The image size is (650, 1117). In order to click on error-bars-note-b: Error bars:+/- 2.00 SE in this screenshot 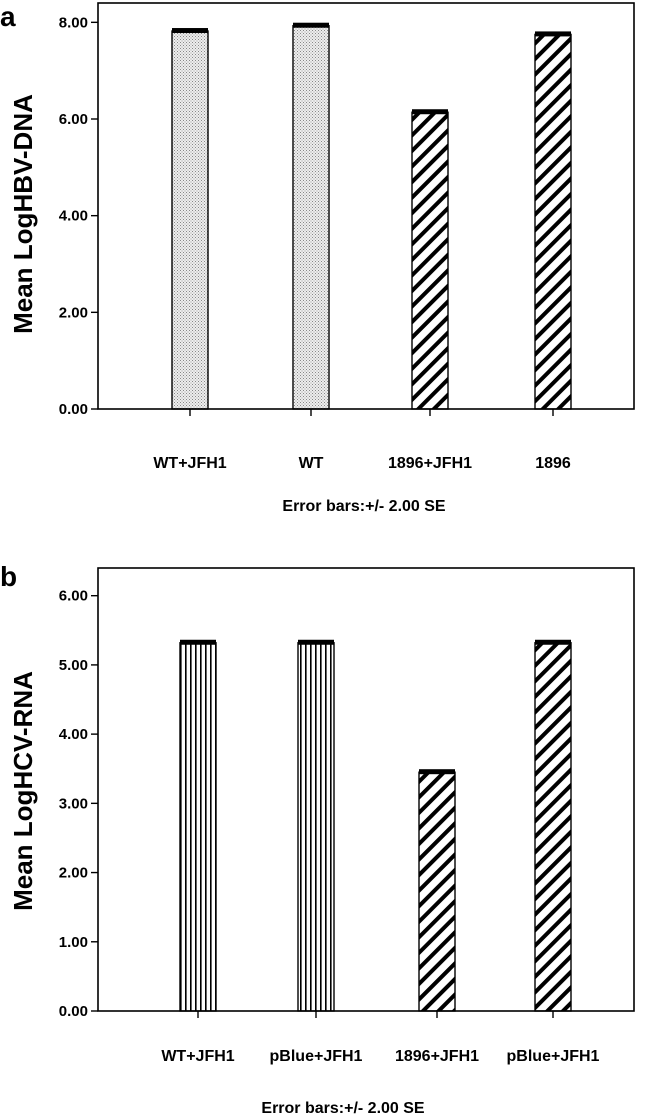, I will do `click(343, 1108)`.